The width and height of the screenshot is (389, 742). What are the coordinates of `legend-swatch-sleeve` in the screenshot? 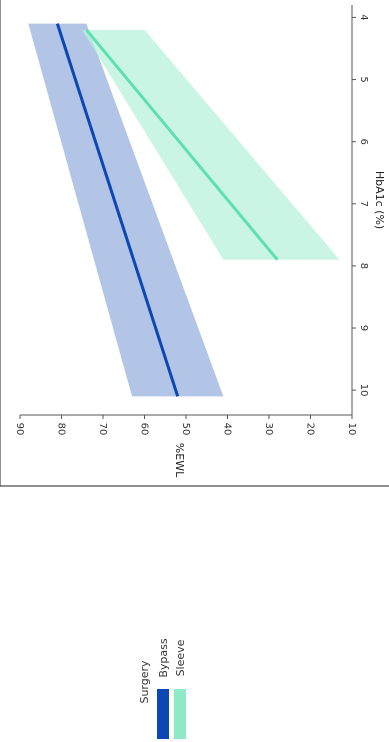 It's located at (180, 714).